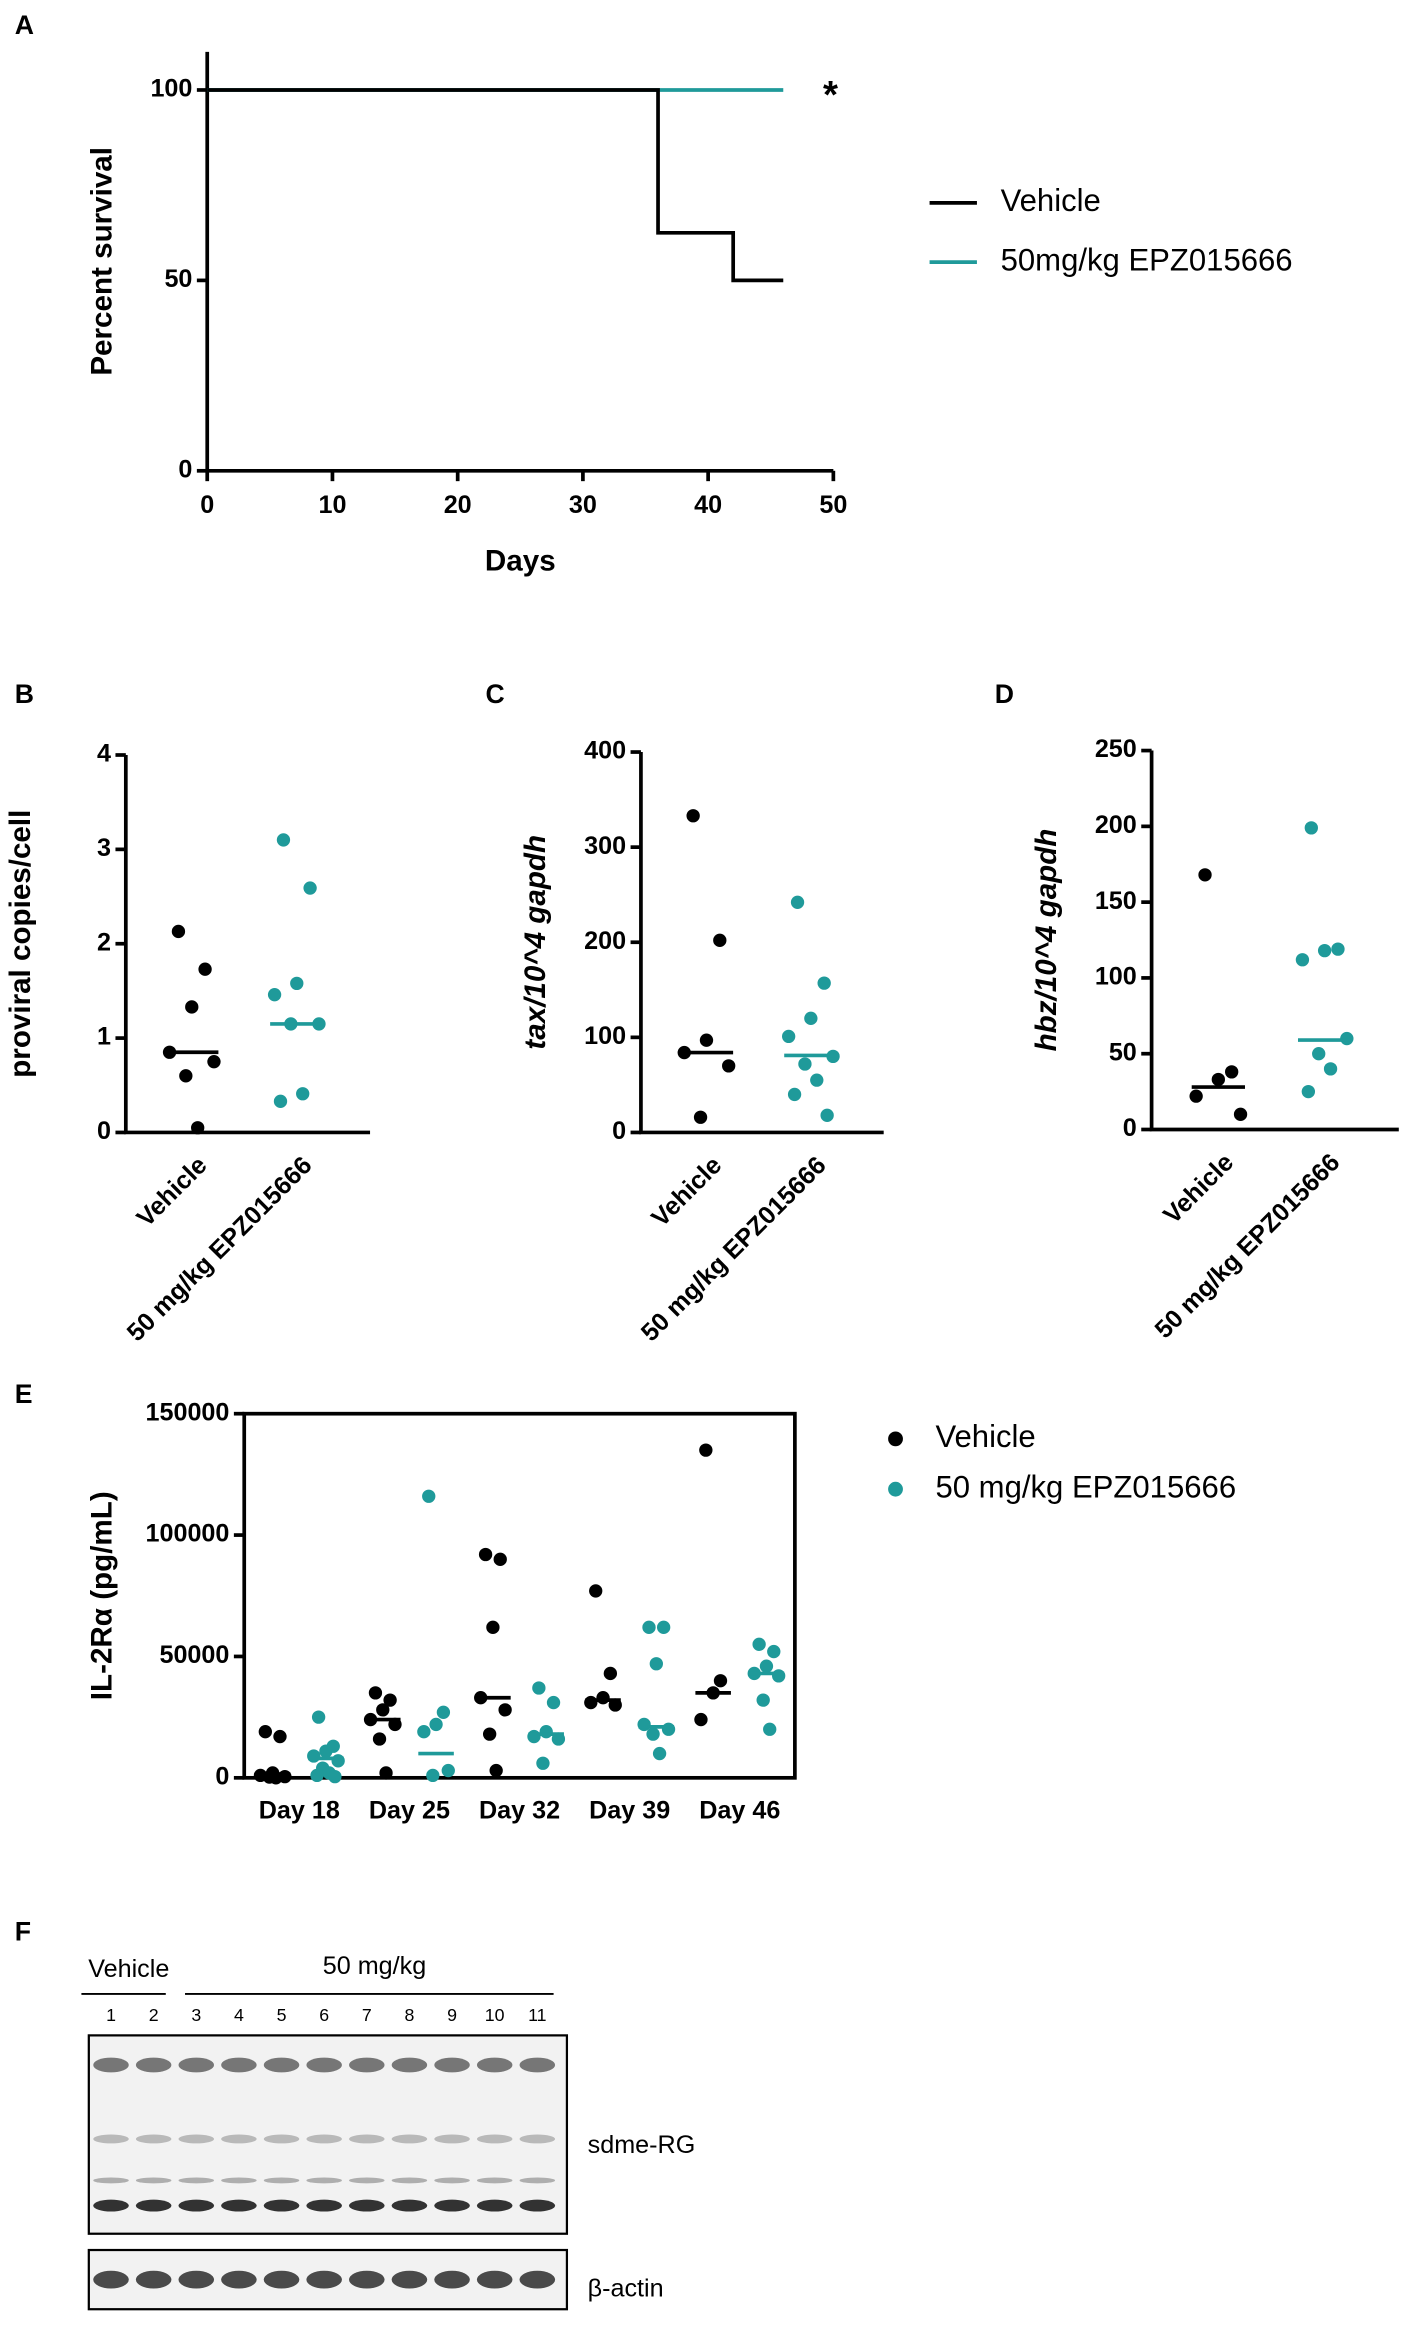  I want to click on x-tick-label: Day 46, so click(739, 1811).